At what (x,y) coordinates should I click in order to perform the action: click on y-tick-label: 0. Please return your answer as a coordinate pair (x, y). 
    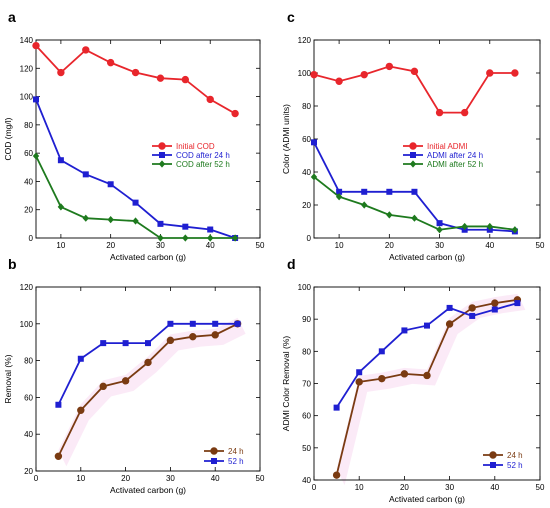
    Looking at the image, I should click on (309, 238).